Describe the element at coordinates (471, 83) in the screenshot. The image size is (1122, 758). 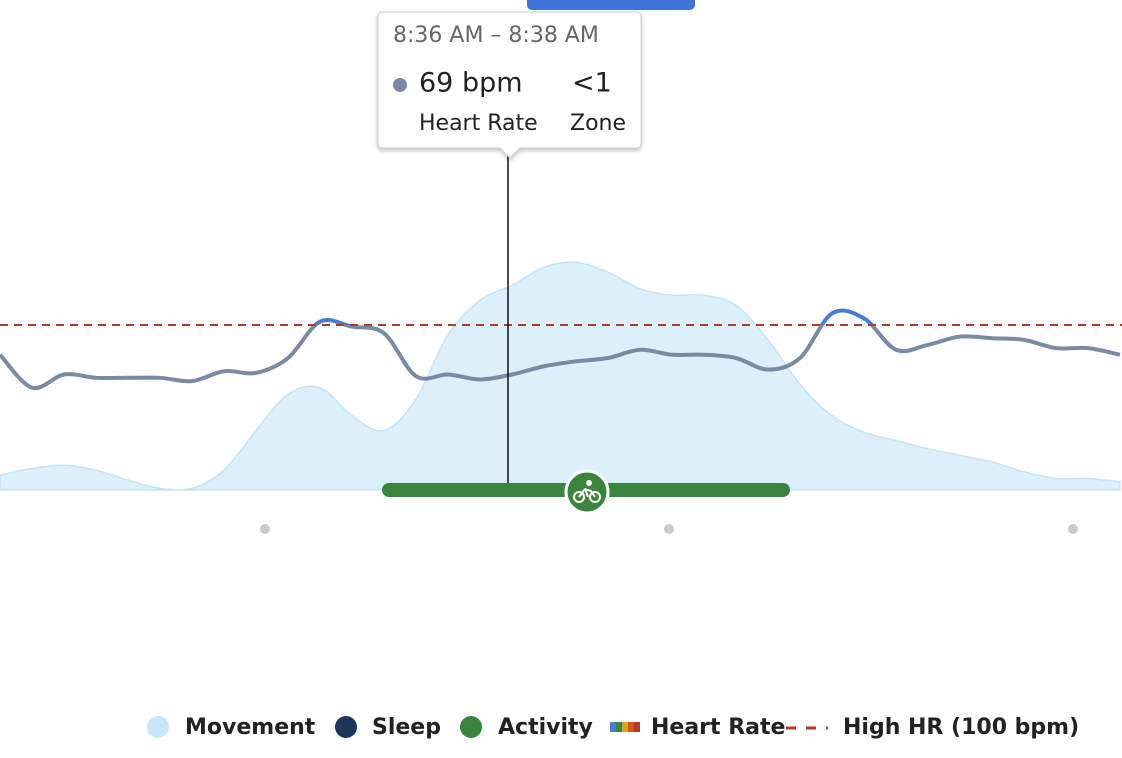
I see `tooltip-value: 69 bpm` at that location.